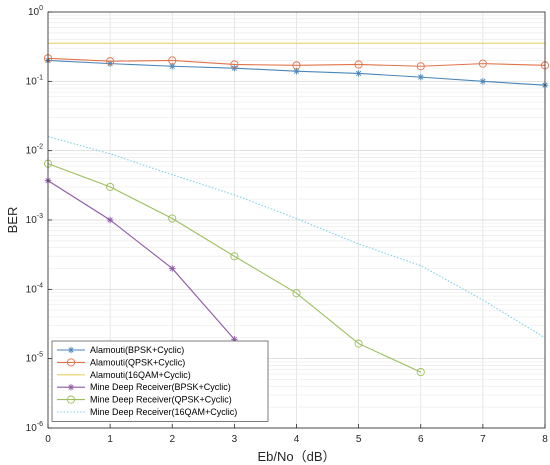 The height and width of the screenshot is (465, 550). I want to click on y-tick-label: 10⁻⁵, so click(34, 358).